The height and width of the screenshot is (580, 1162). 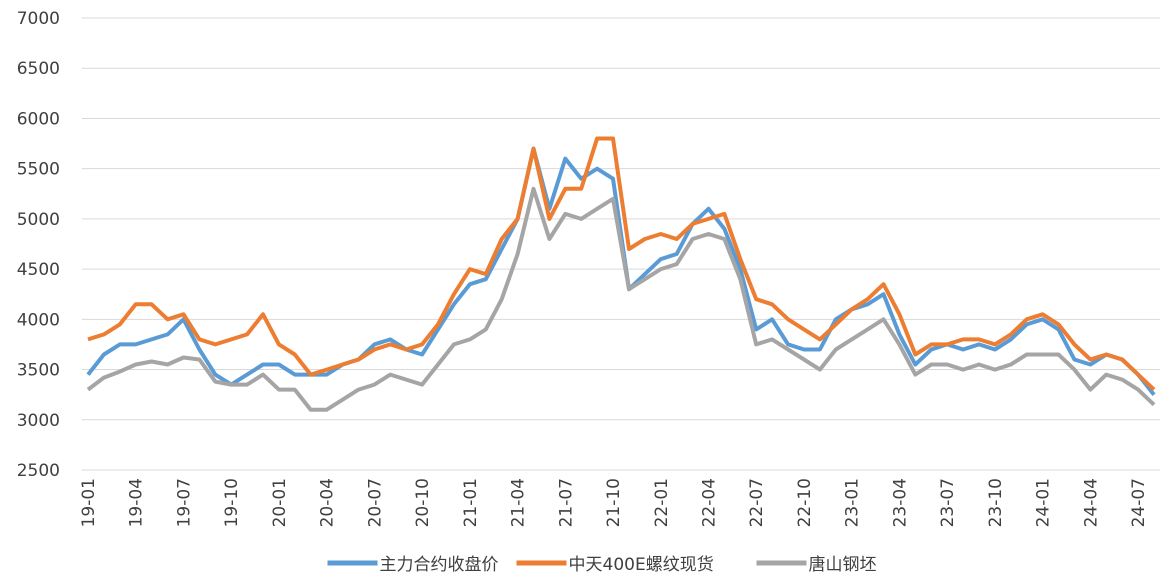 What do you see at coordinates (566, 502) in the screenshot?
I see `x-tick-label: 21-07` at bounding box center [566, 502].